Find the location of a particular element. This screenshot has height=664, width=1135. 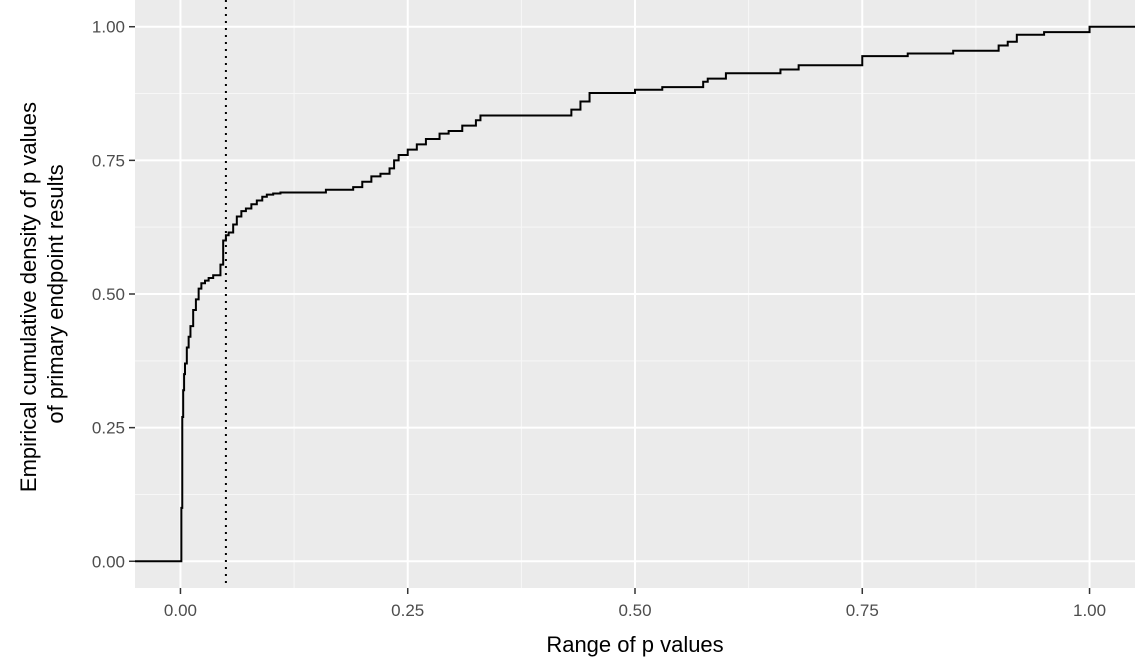

y-axis-tick-labels: 0.00 0.25 0.50 0.75 1.00 is located at coordinates (108, 295).